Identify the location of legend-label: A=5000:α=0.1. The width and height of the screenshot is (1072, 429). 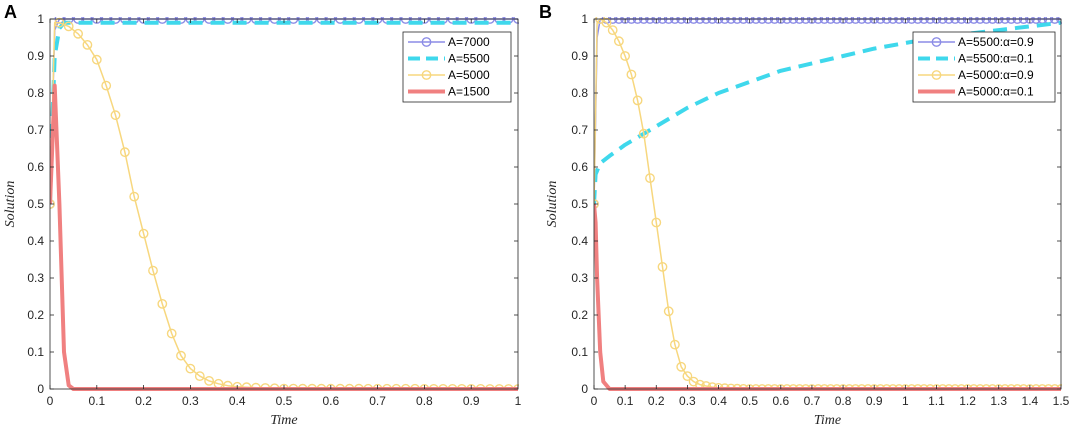
(996, 92).